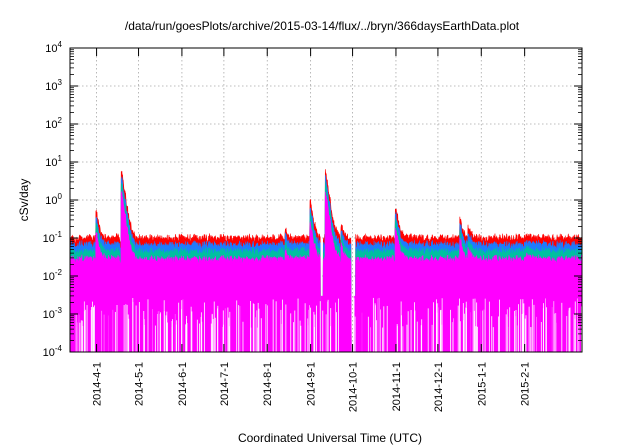 Image resolution: width=640 pixels, height=448 pixels. What do you see at coordinates (53, 237) in the screenshot?
I see `y-tick-label: 10⁻¹` at bounding box center [53, 237].